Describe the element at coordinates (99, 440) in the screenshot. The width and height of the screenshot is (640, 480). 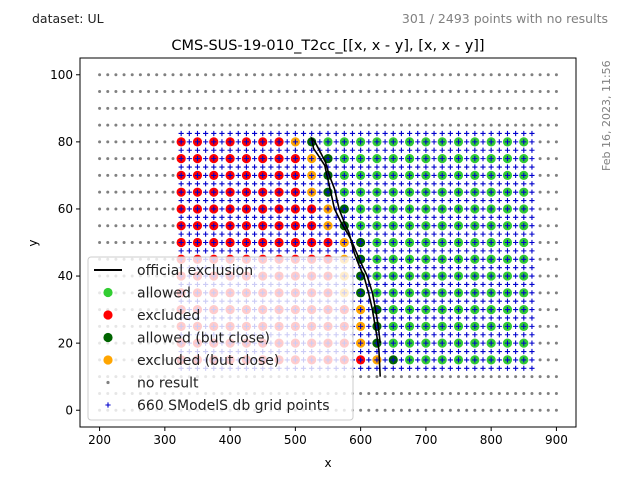
I see `x-tick-label: 200` at that location.